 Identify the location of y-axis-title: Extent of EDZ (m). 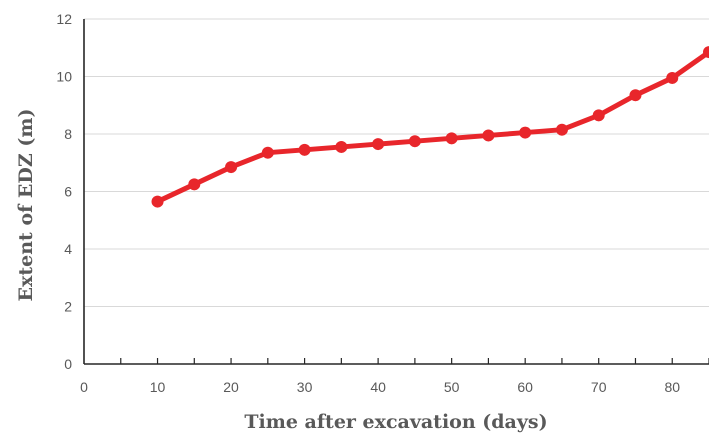
(26, 205).